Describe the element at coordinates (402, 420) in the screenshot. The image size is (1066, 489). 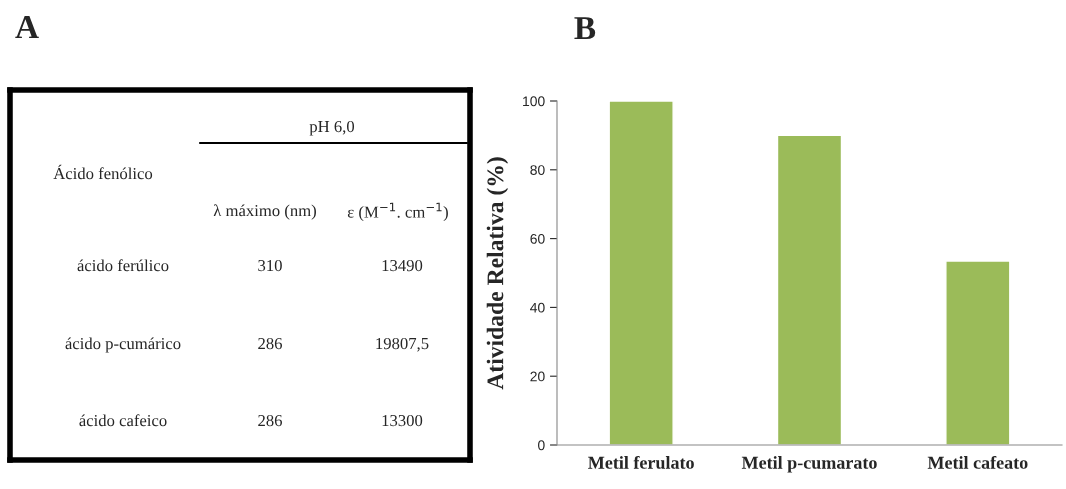
I see `text: 13300` at that location.